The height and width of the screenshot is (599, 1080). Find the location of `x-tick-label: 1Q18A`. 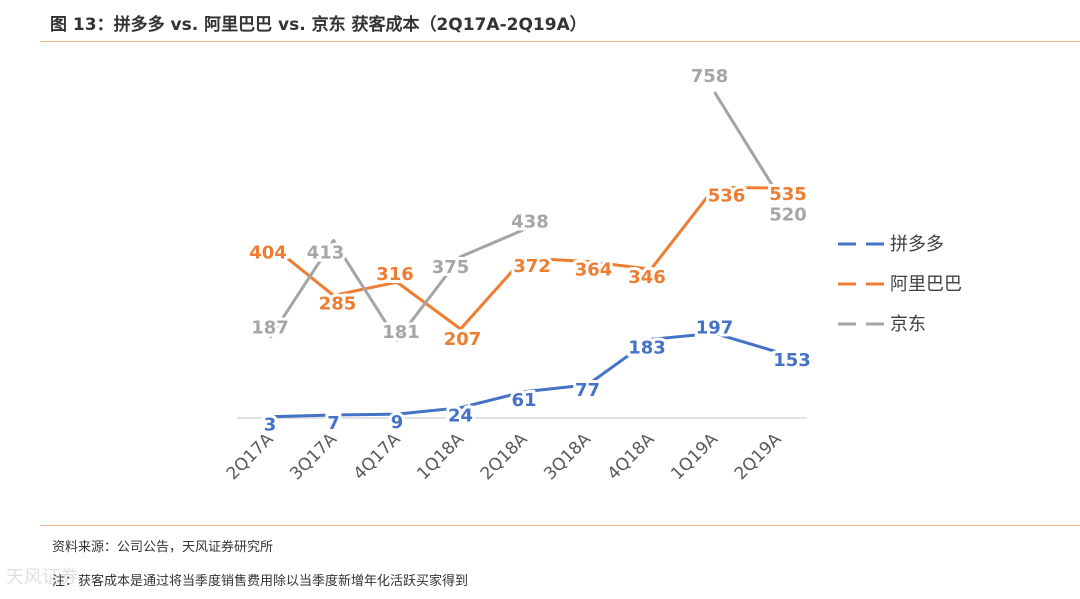

x-tick-label: 1Q18A is located at coordinates (440, 456).